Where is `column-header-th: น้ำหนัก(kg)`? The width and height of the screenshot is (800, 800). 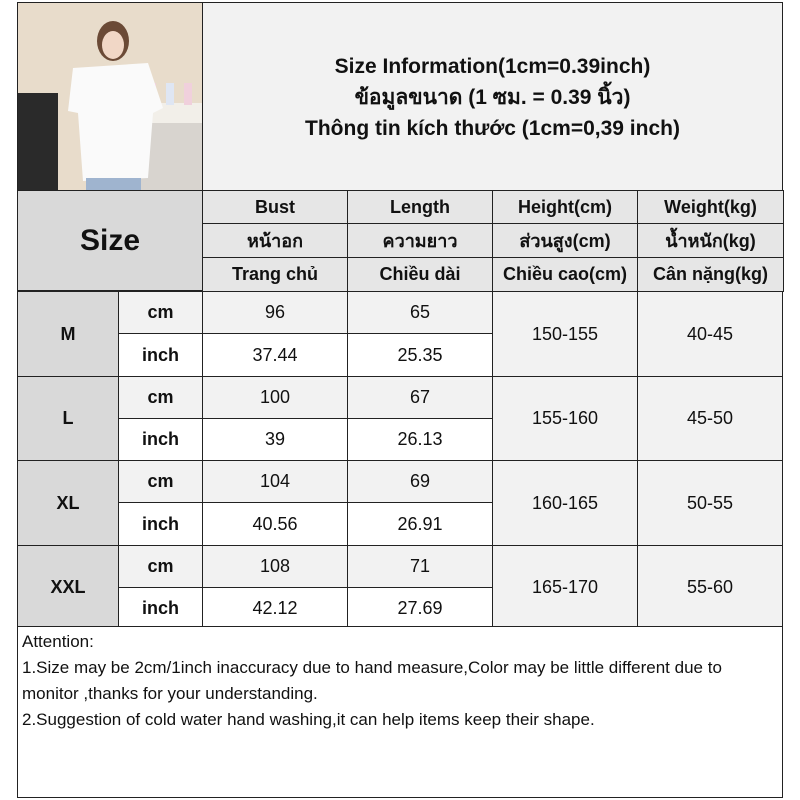 column-header-th: น้ำหนัก(kg) is located at coordinates (710, 240).